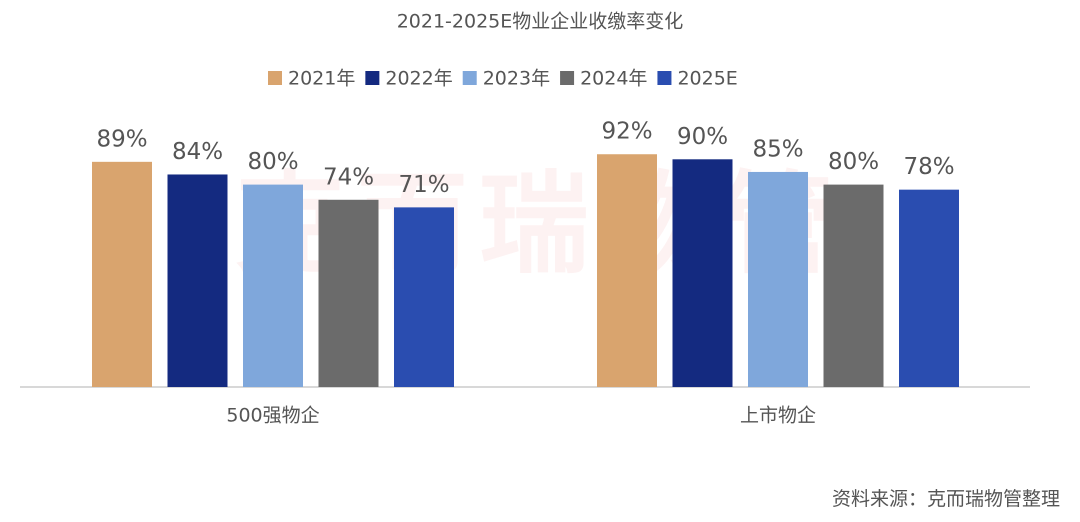 Image resolution: width=1080 pixels, height=522 pixels. I want to click on legend-label: 2021年, so click(321, 79).